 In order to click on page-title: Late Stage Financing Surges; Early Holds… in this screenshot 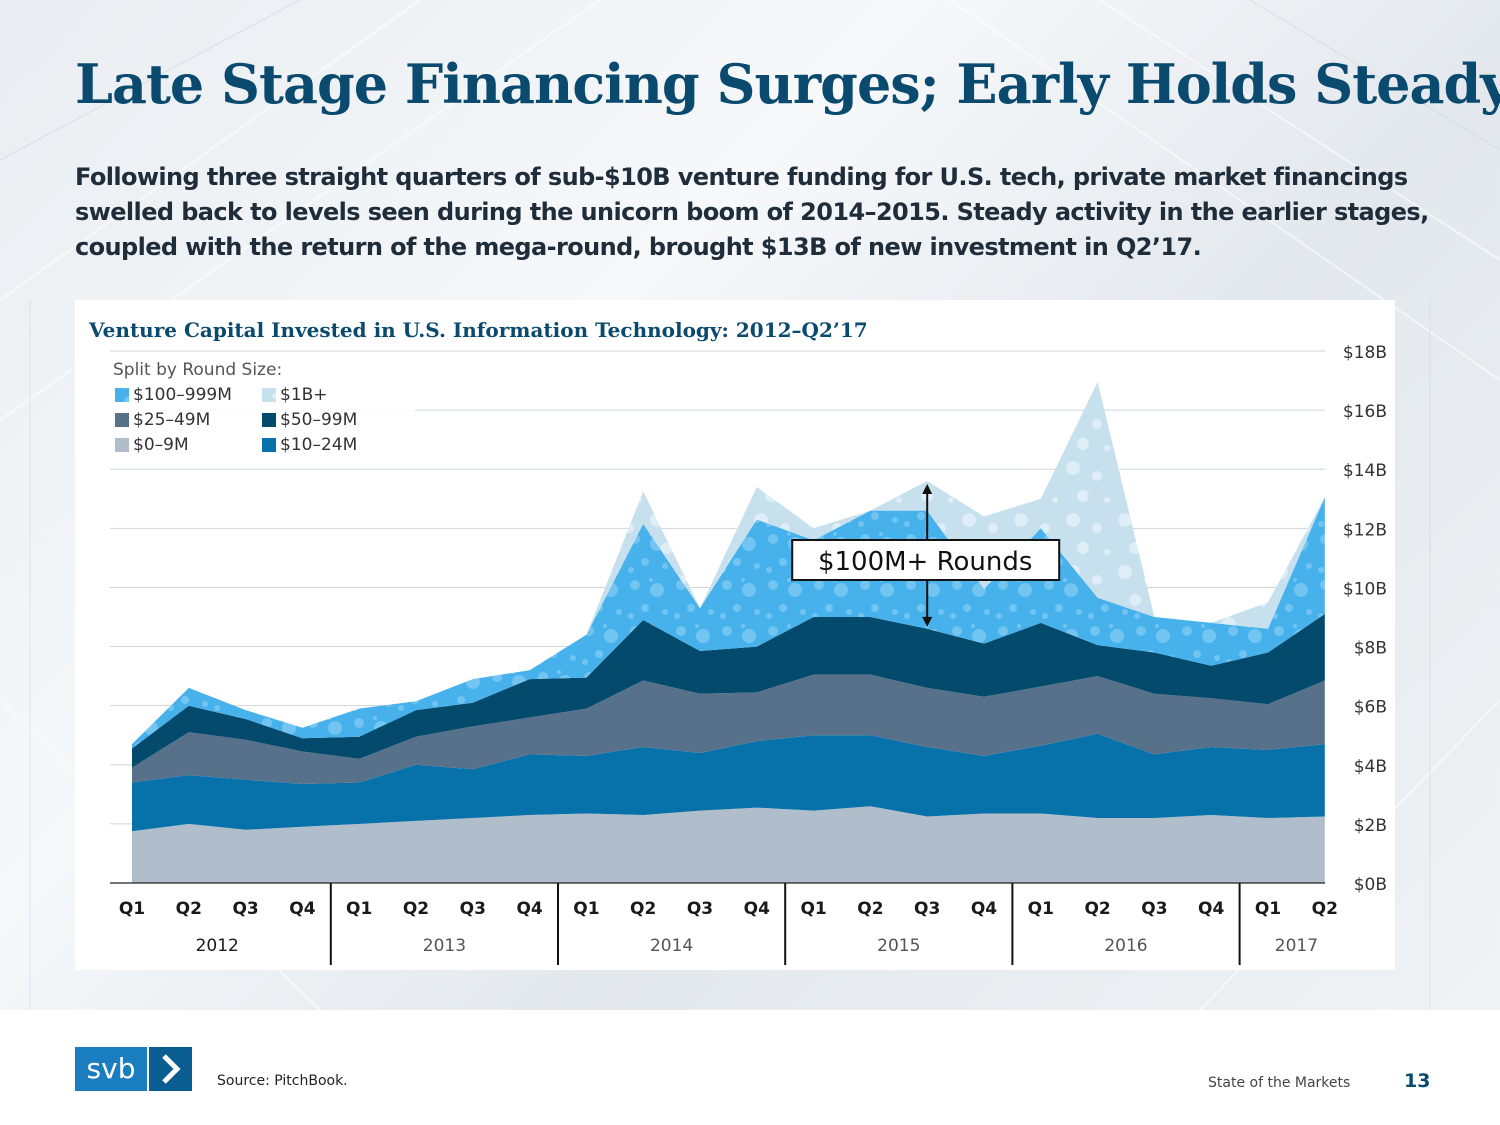, I will do `click(787, 84)`.